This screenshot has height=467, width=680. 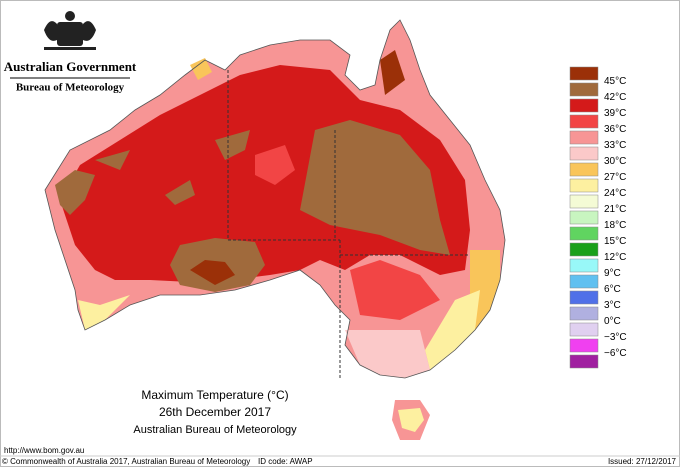 What do you see at coordinates (612, 305) in the screenshot?
I see `legend-label: 3°C` at bounding box center [612, 305].